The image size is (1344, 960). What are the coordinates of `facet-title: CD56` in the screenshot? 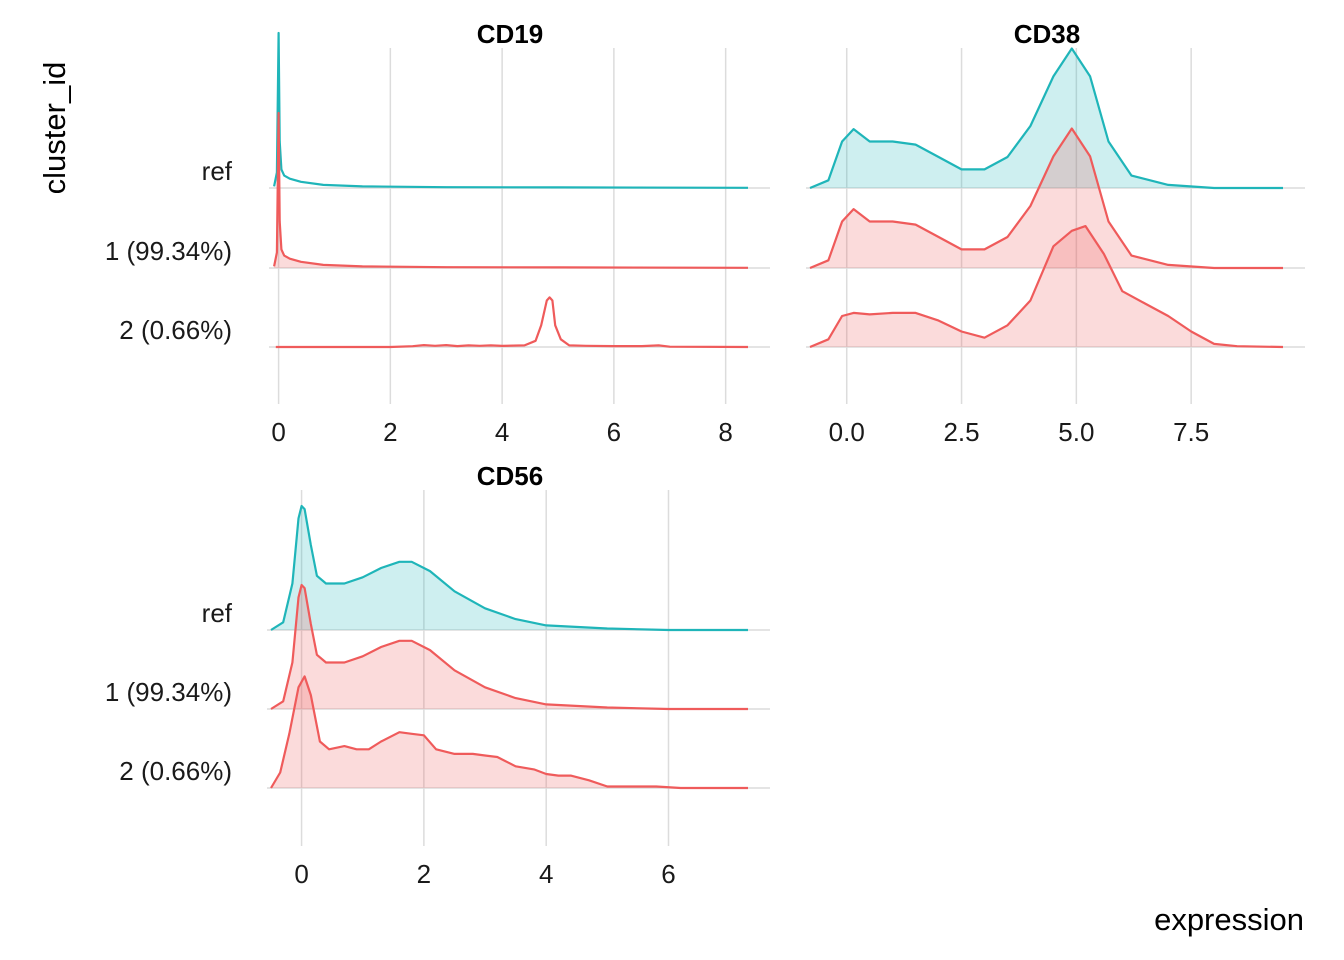 It's located at (510, 476).